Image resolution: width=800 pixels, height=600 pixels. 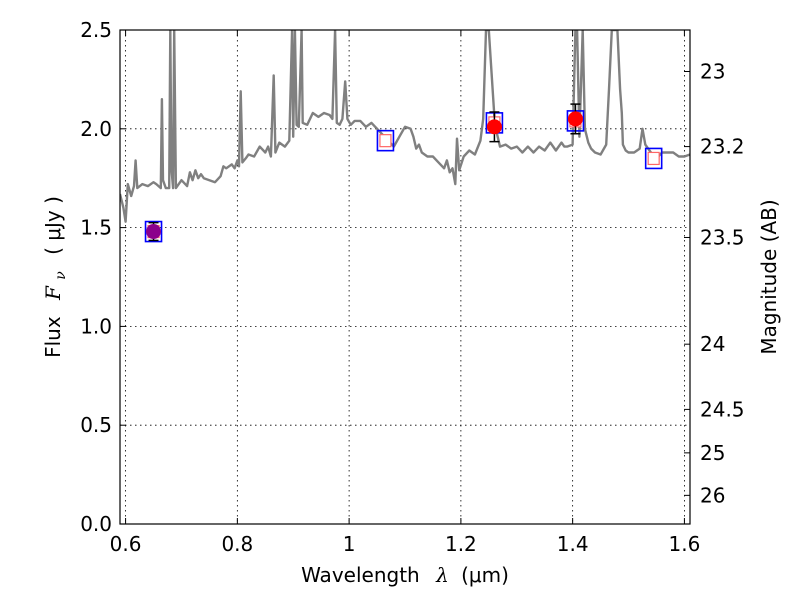 I want to click on x-tick-label: 0.8, so click(x=237, y=544).